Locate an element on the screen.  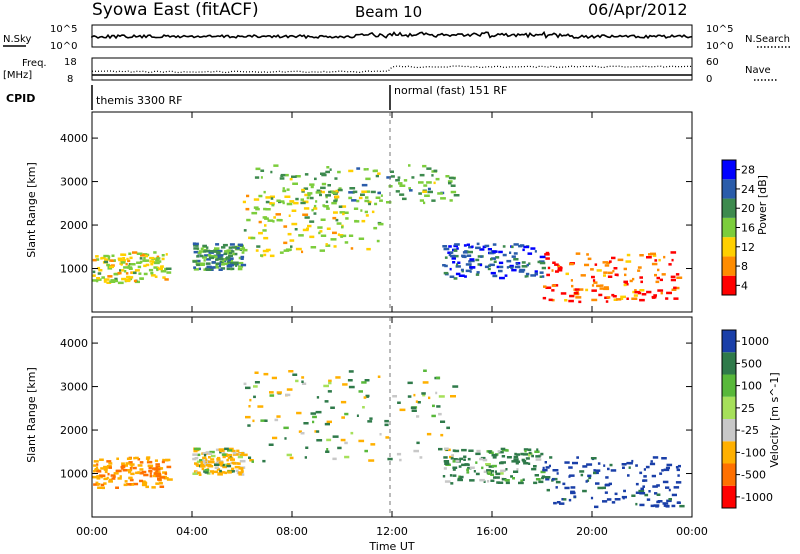
cpid-panel: CPID themis 3300 RF normal (fast) 151 RF is located at coordinates (256, 97).